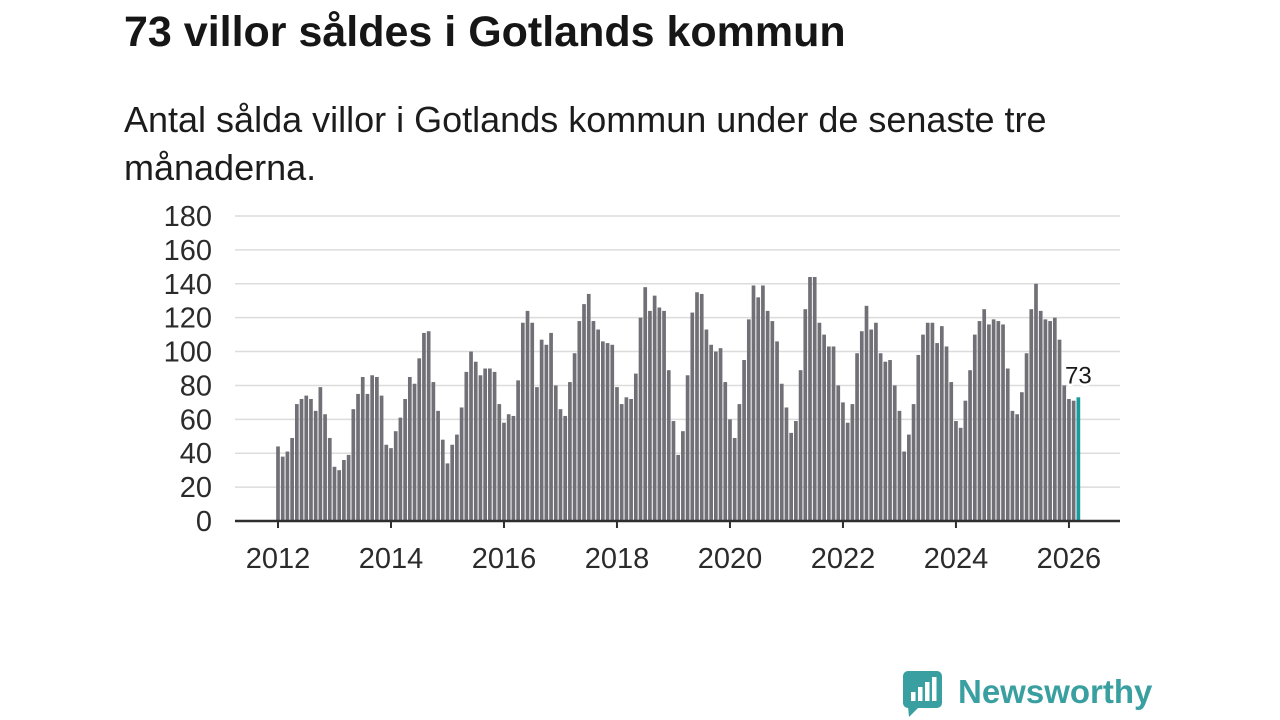 This screenshot has width=1280, height=720. Describe the element at coordinates (1079, 376) in the screenshot. I see `data-labels: 73` at that location.